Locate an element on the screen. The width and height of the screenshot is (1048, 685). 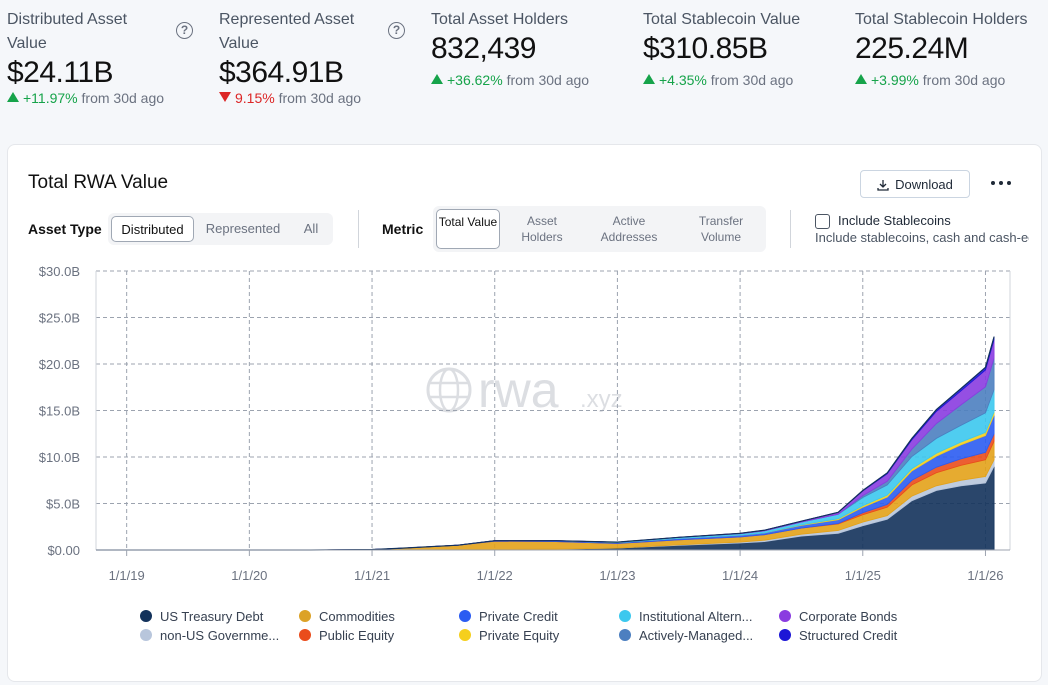
x-tick-label: 1/1/20 is located at coordinates (249, 575).